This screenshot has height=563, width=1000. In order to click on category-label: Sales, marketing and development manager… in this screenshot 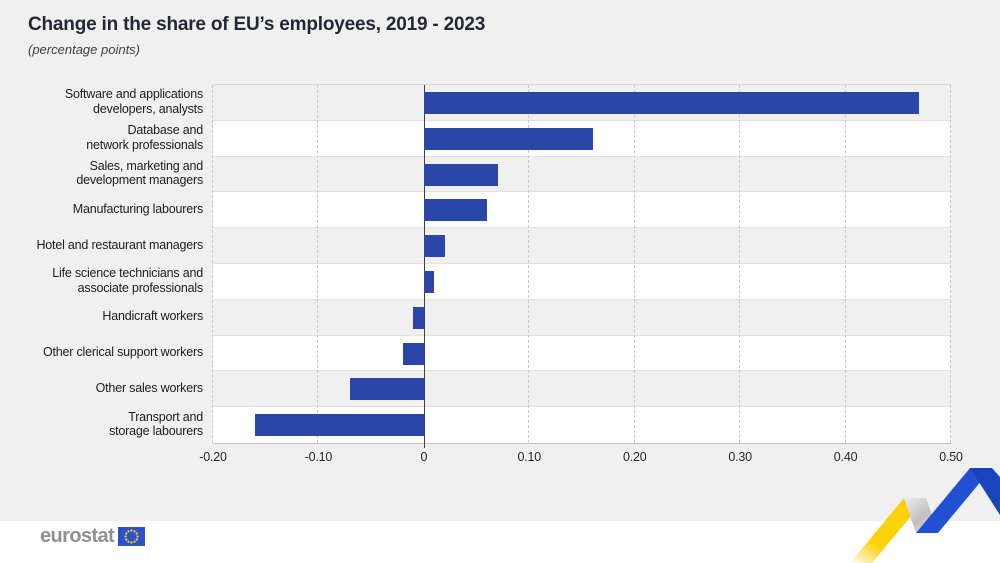, I will do `click(139, 173)`.